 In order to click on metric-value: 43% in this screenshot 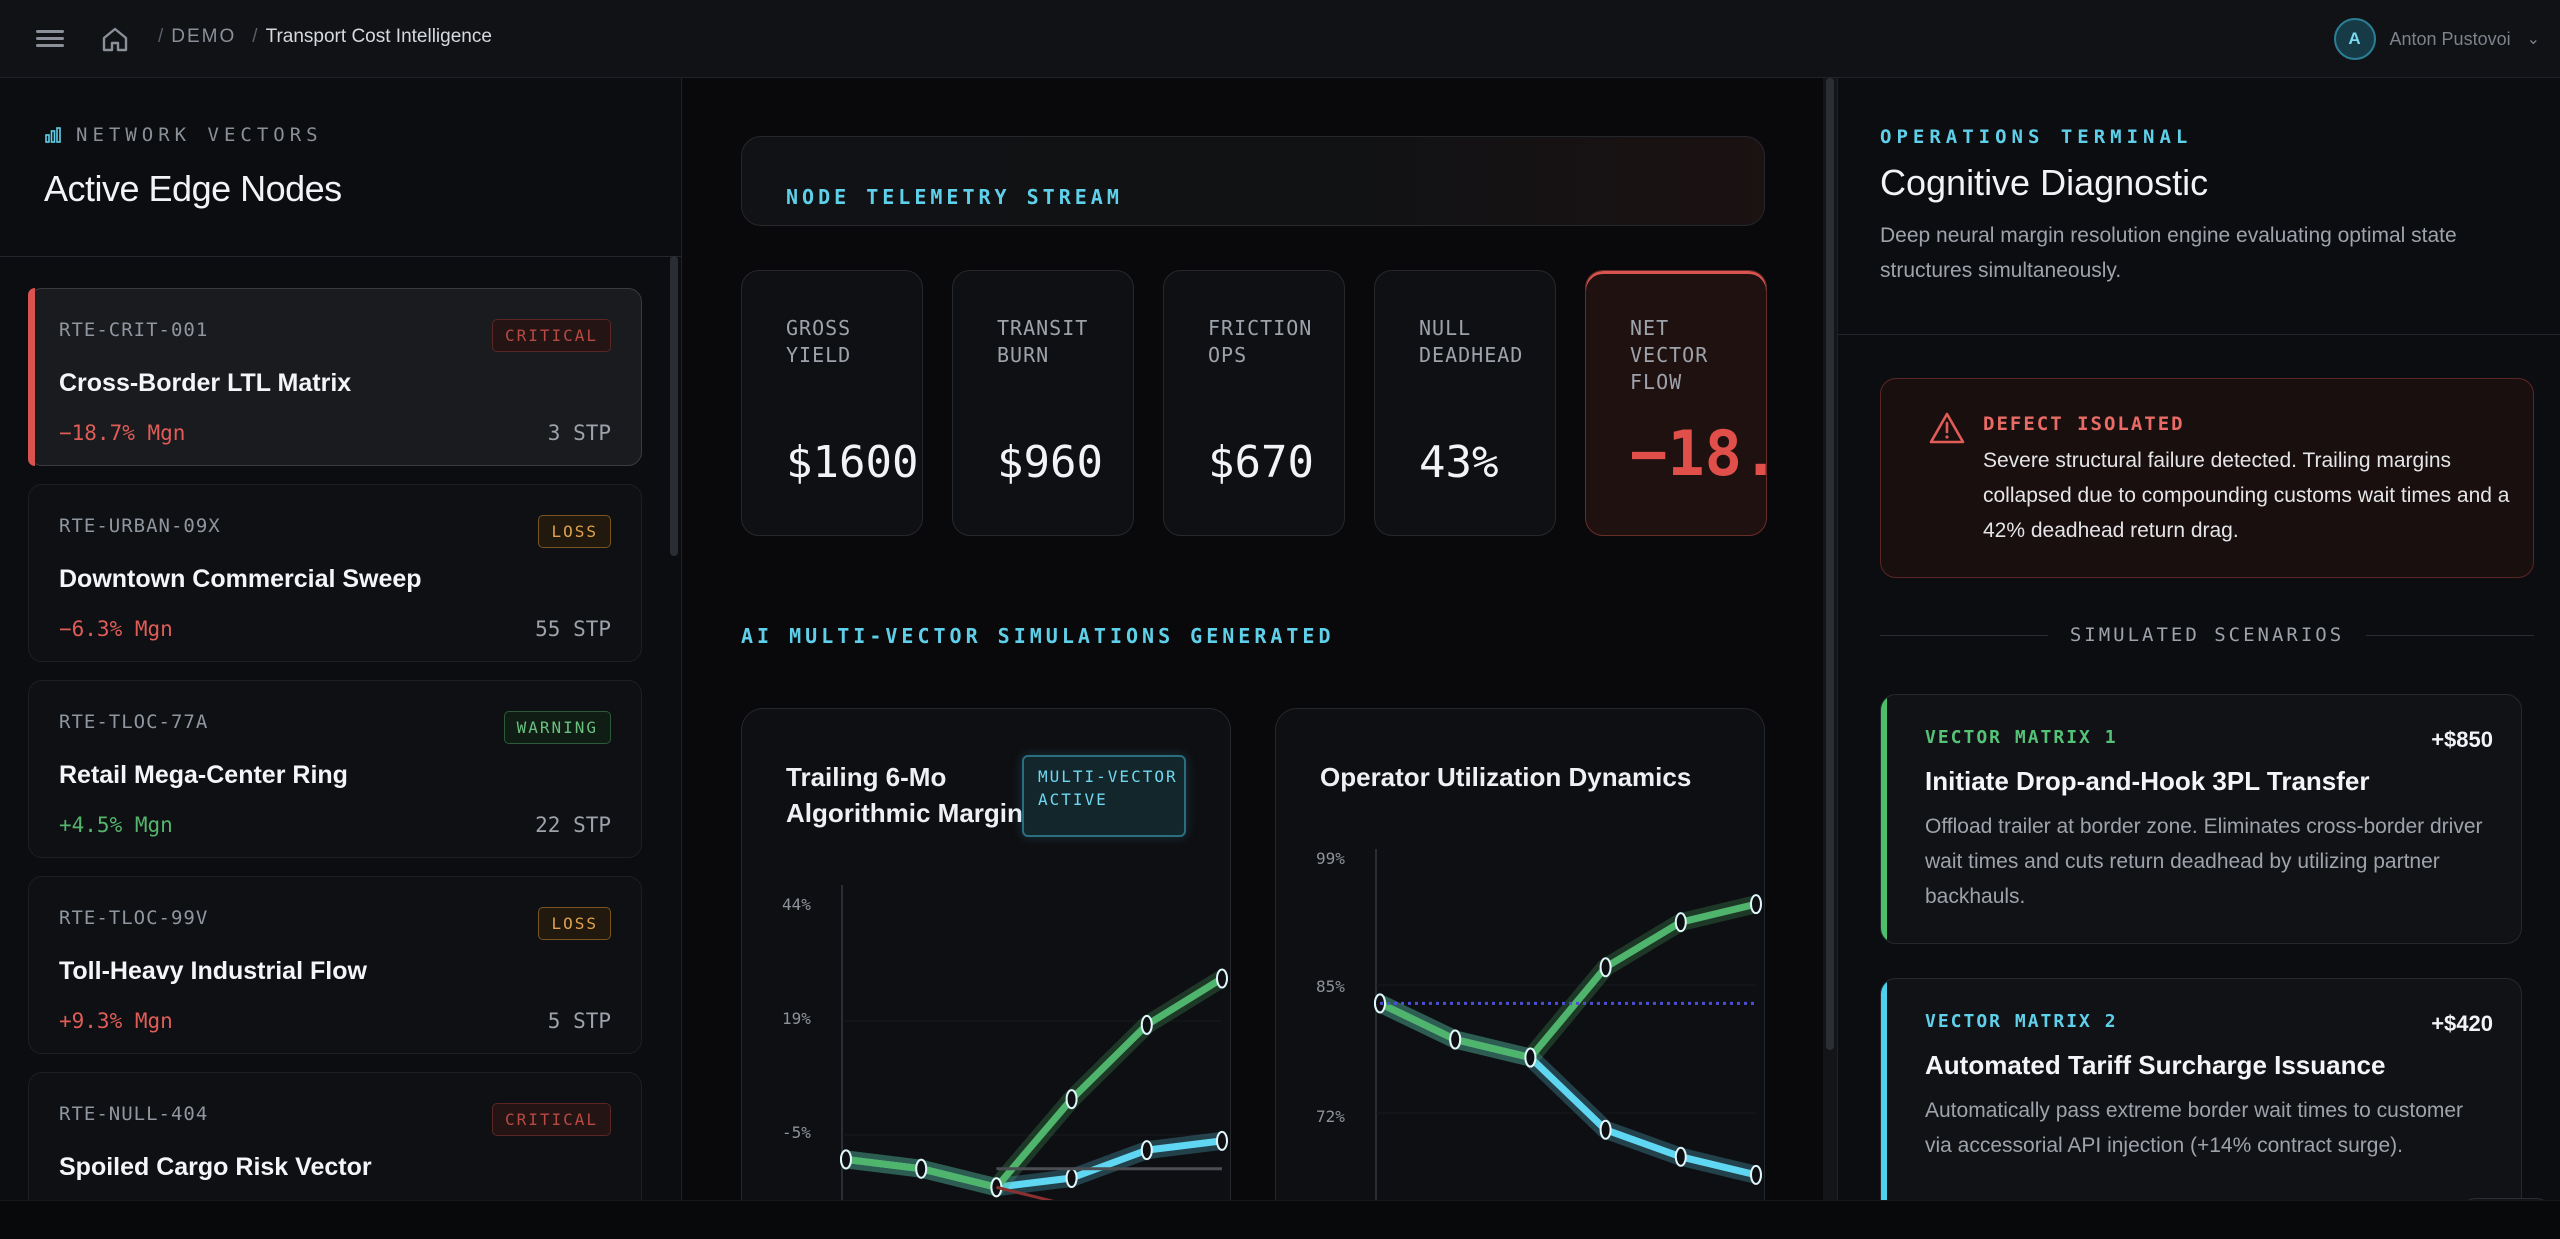, I will do `click(1459, 462)`.